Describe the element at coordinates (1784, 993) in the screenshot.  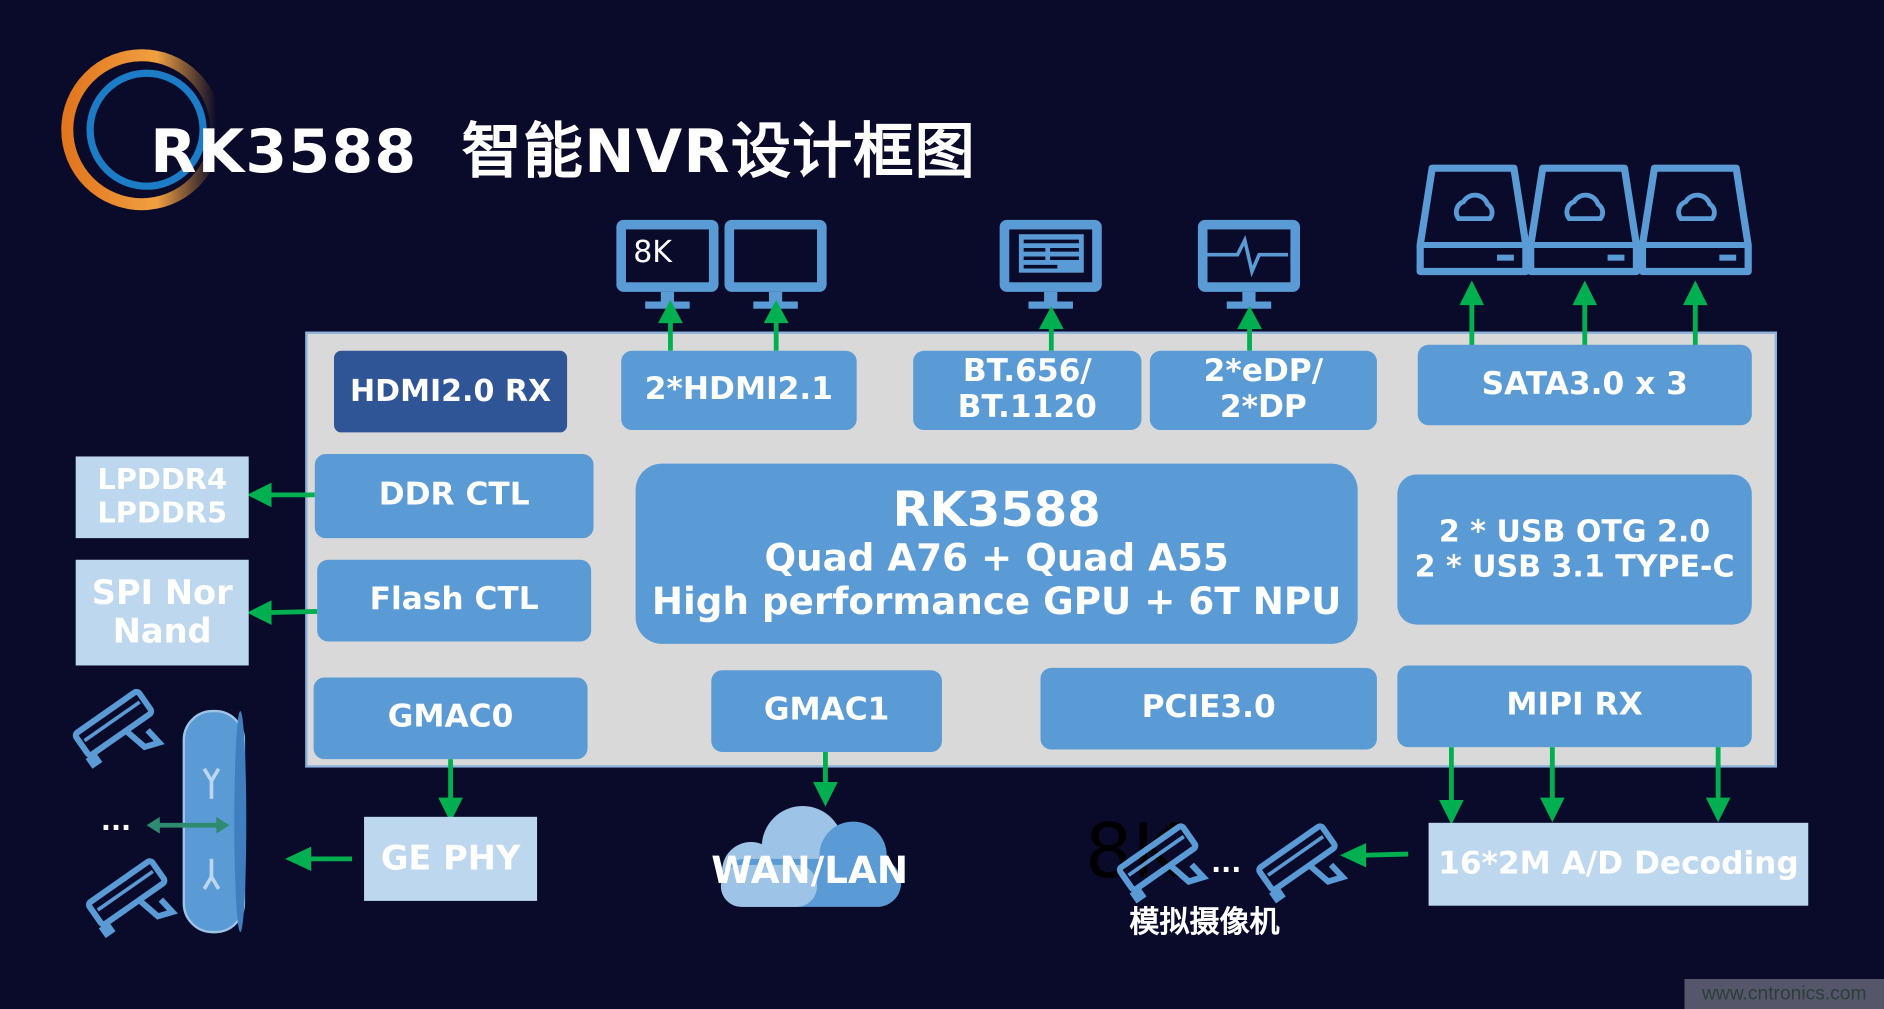
I see `watermark: www.cntronics.com` at that location.